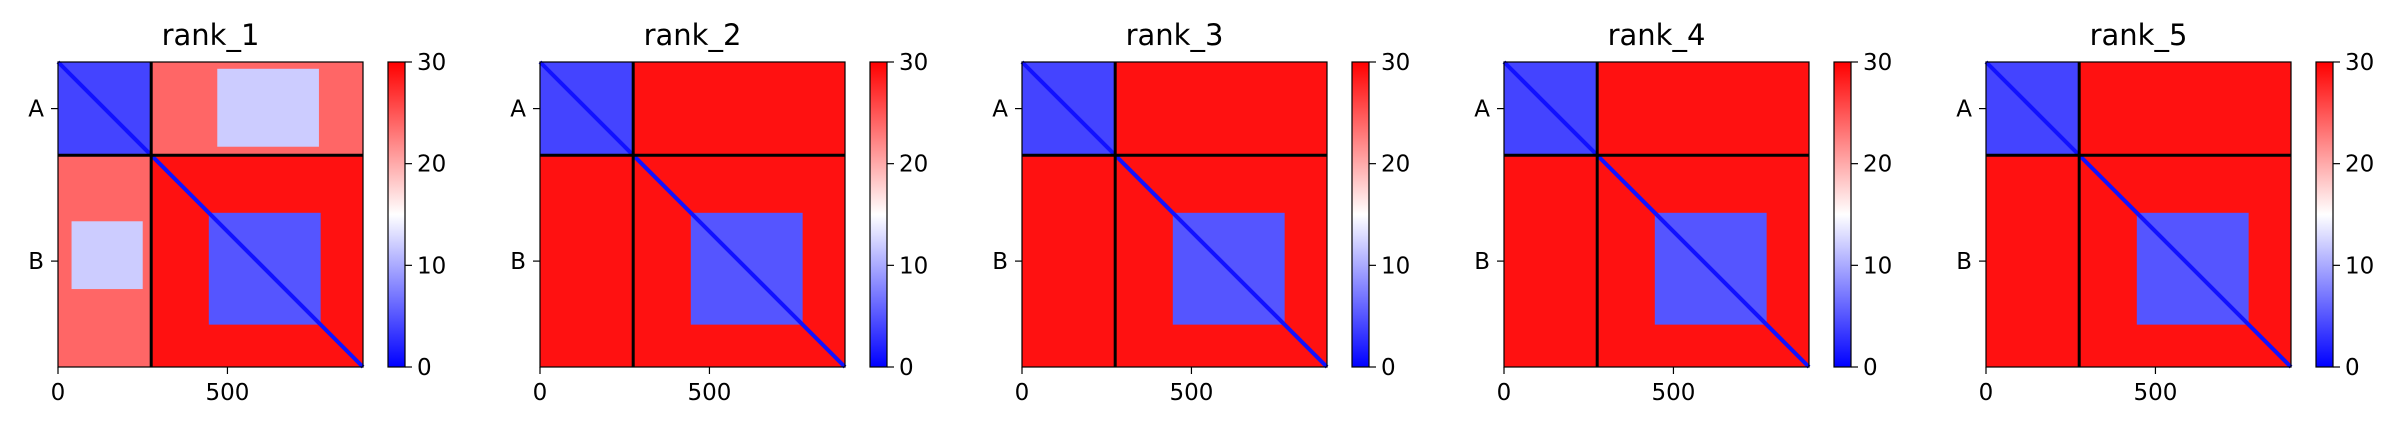 This screenshot has width=2401, height=438. I want to click on panel-title: rank_5, so click(2139, 35).